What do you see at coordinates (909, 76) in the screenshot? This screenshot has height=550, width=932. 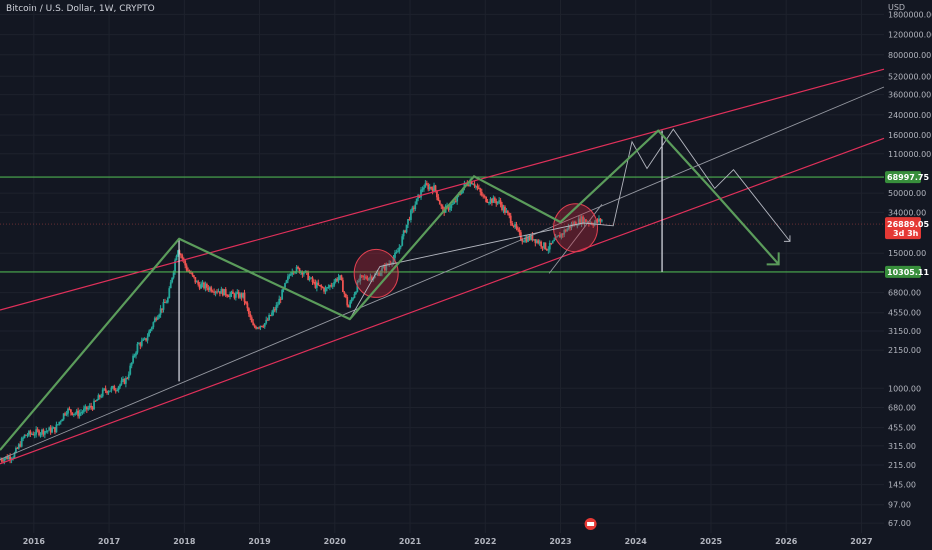 I see `y-tick-label: 520000.00` at bounding box center [909, 76].